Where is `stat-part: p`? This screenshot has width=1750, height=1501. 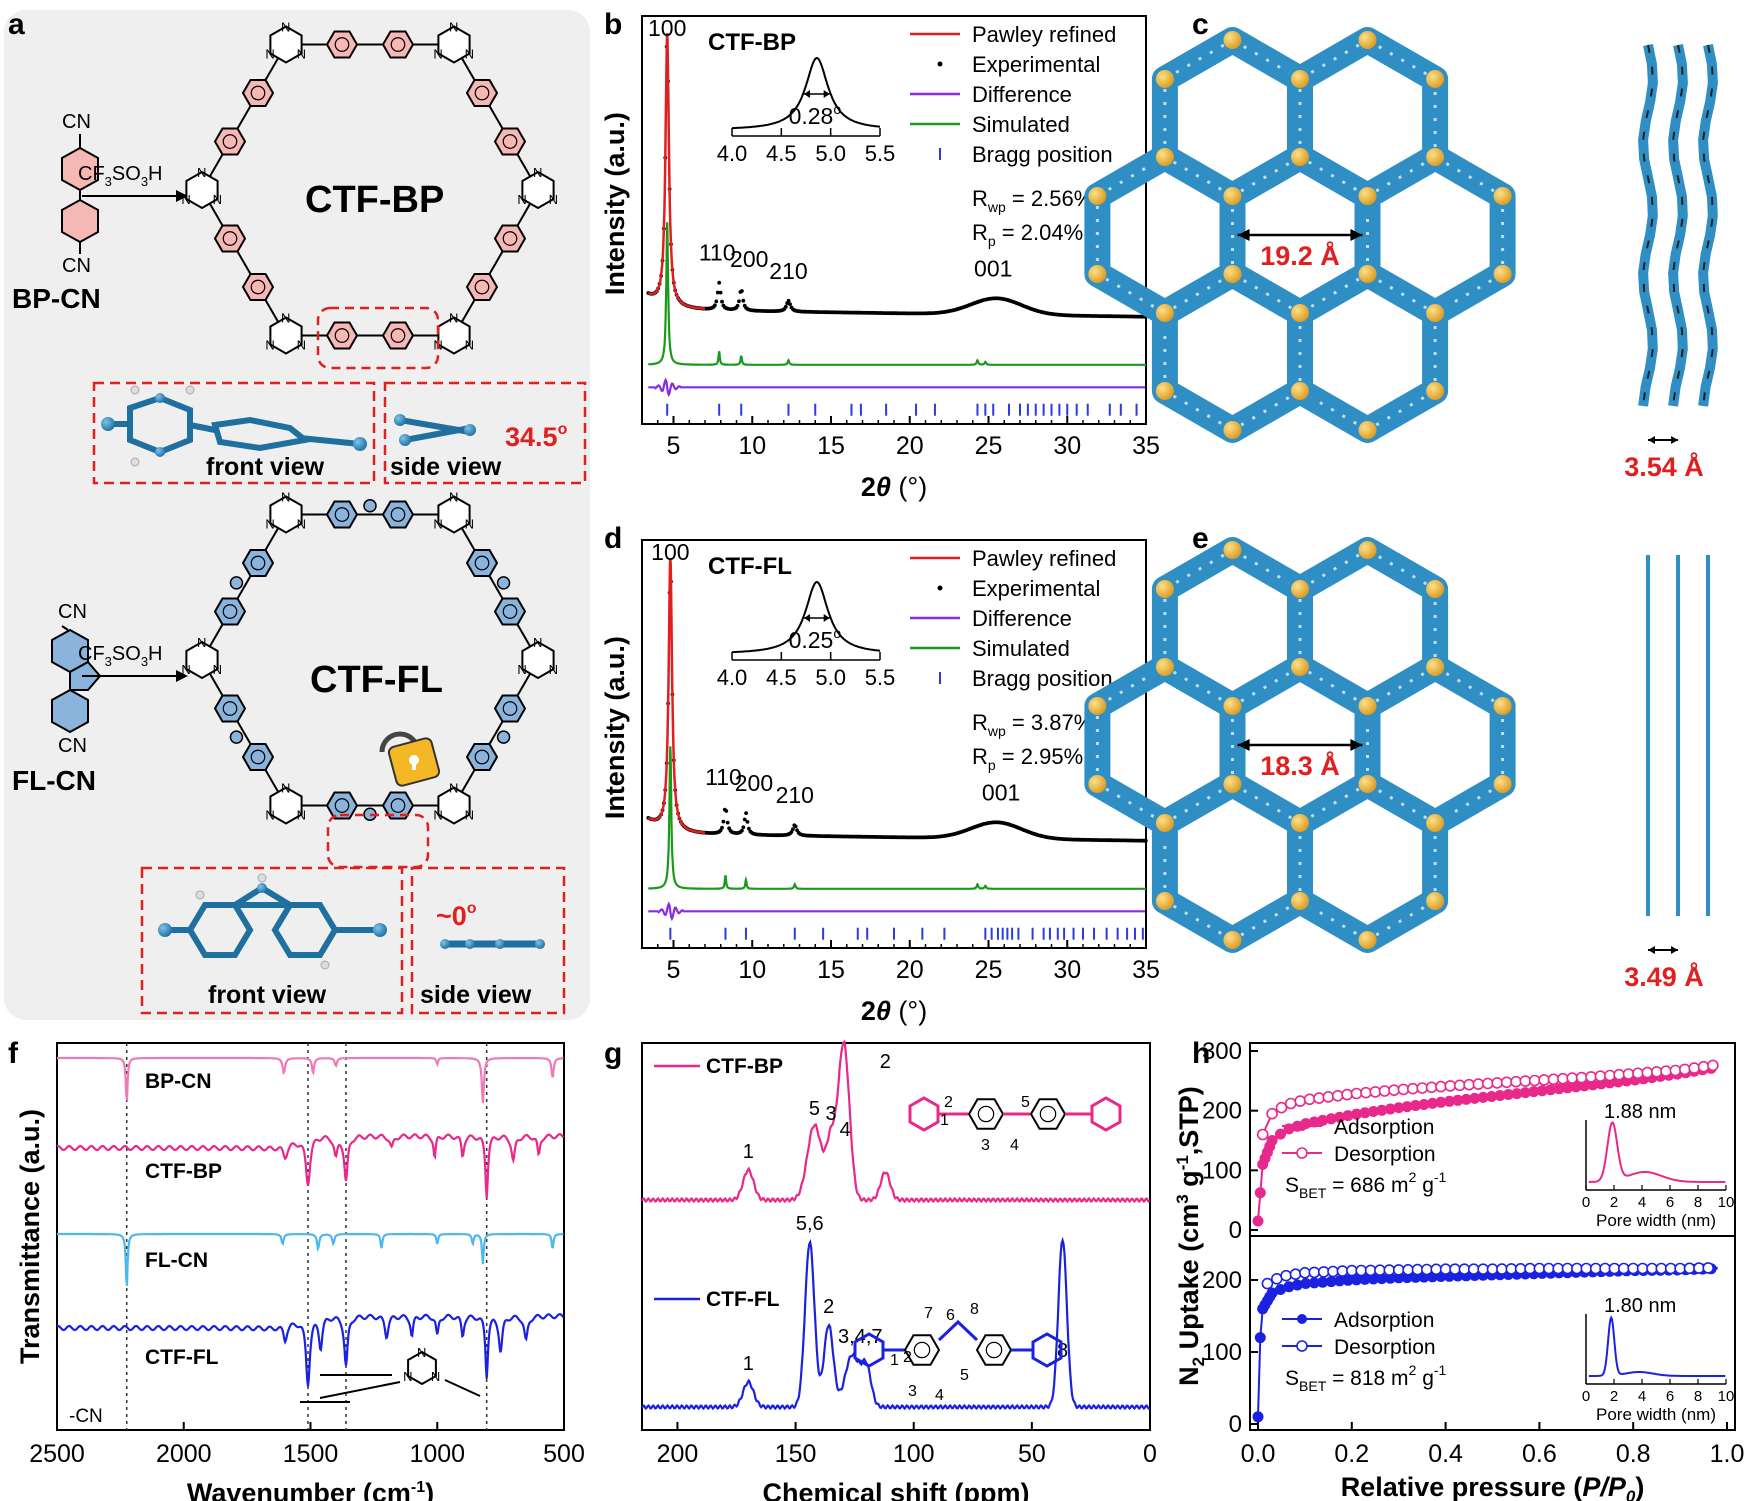 stat-part: p is located at coordinates (992, 765).